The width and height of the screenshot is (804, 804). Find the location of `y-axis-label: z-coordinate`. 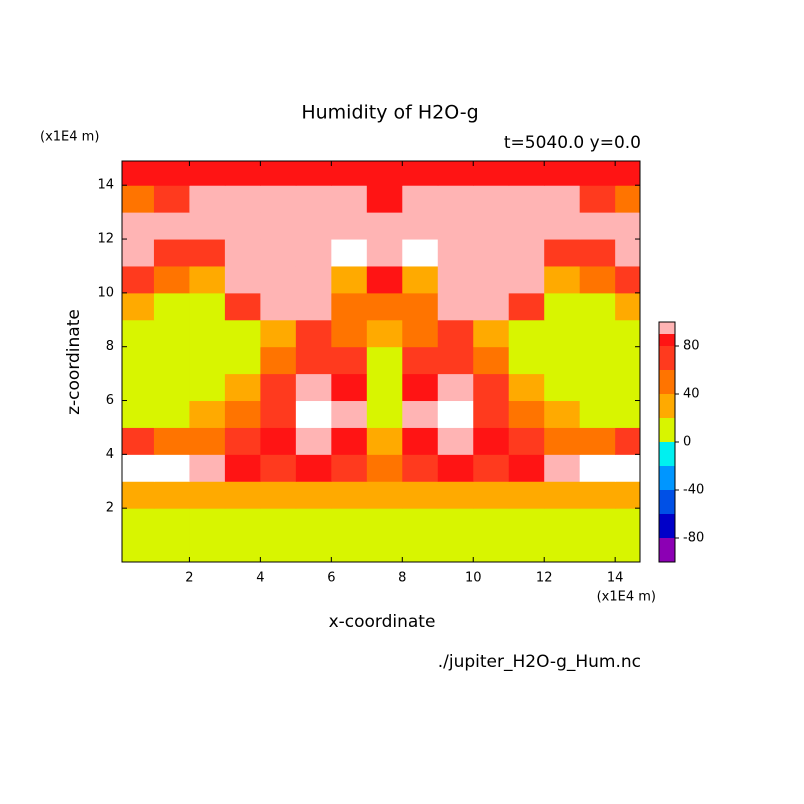

y-axis-label: z-coordinate is located at coordinates (74, 362).